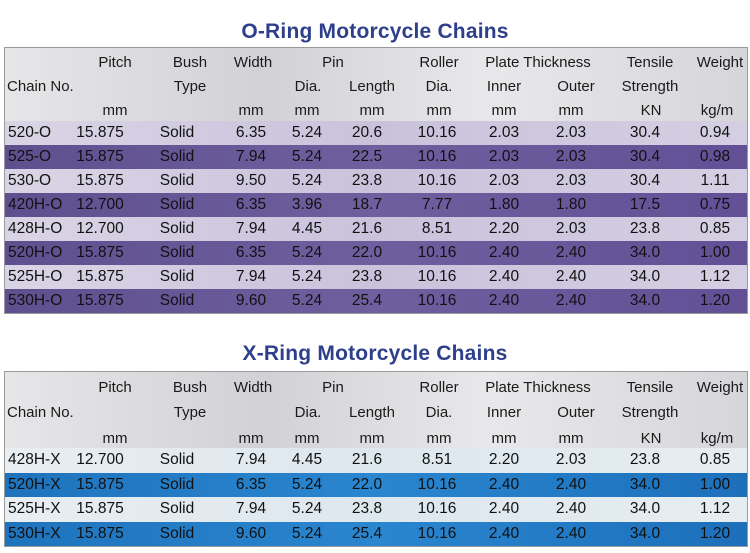 This screenshot has height=553, width=750. Describe the element at coordinates (375, 353) in the screenshot. I see `xring-section-title: X-Ring Motorcycle Chains` at that location.